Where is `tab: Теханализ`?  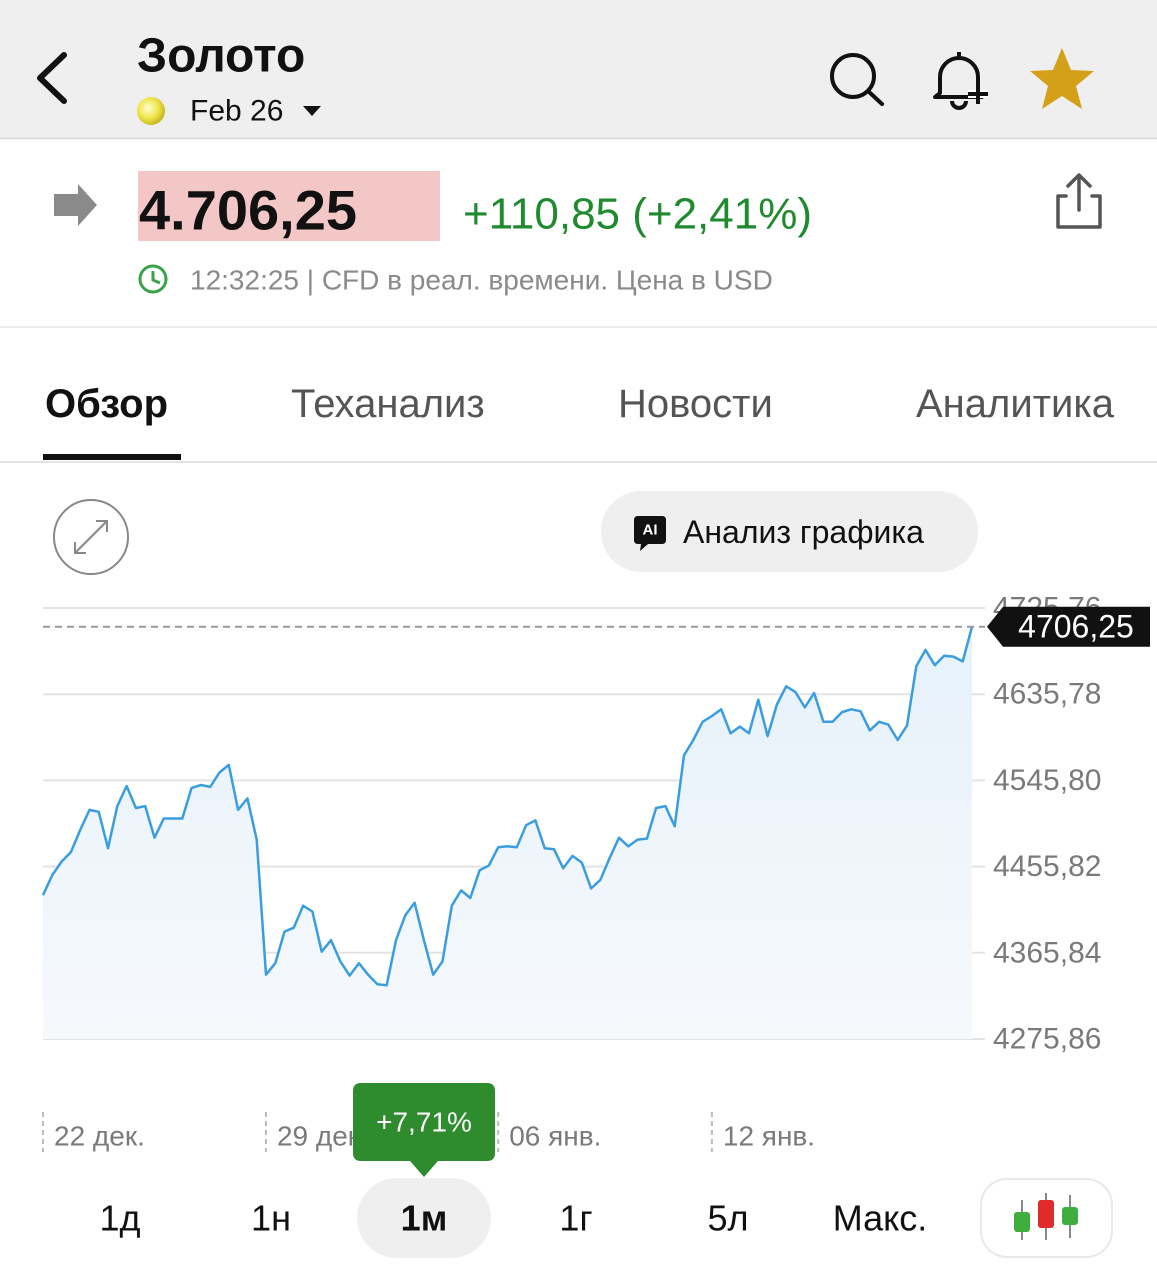
tab: Теханализ is located at coordinates (388, 404).